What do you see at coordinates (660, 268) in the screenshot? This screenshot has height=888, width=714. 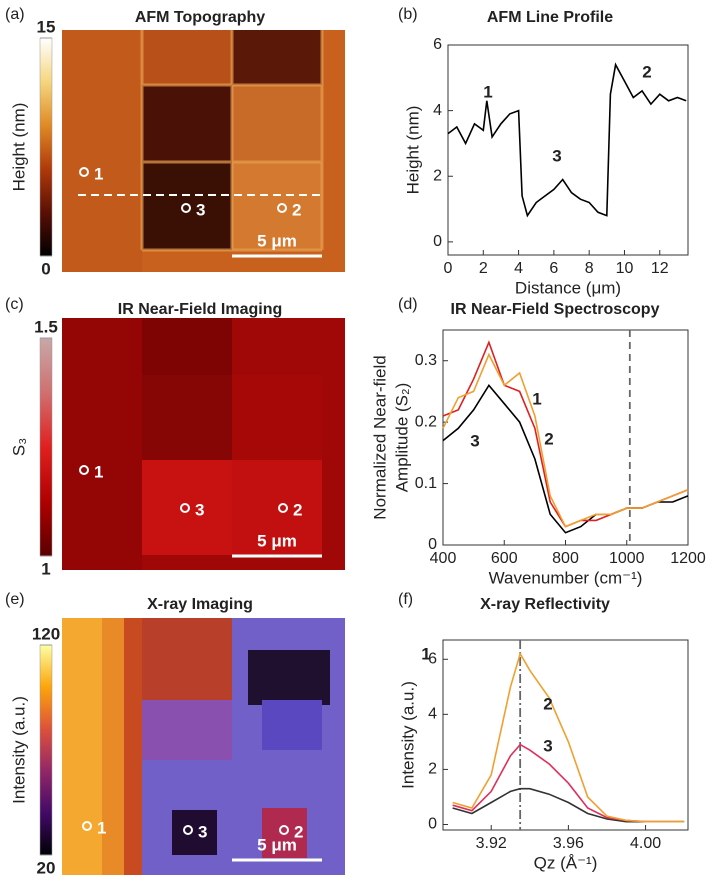 I see `x-tick-label: 12` at bounding box center [660, 268].